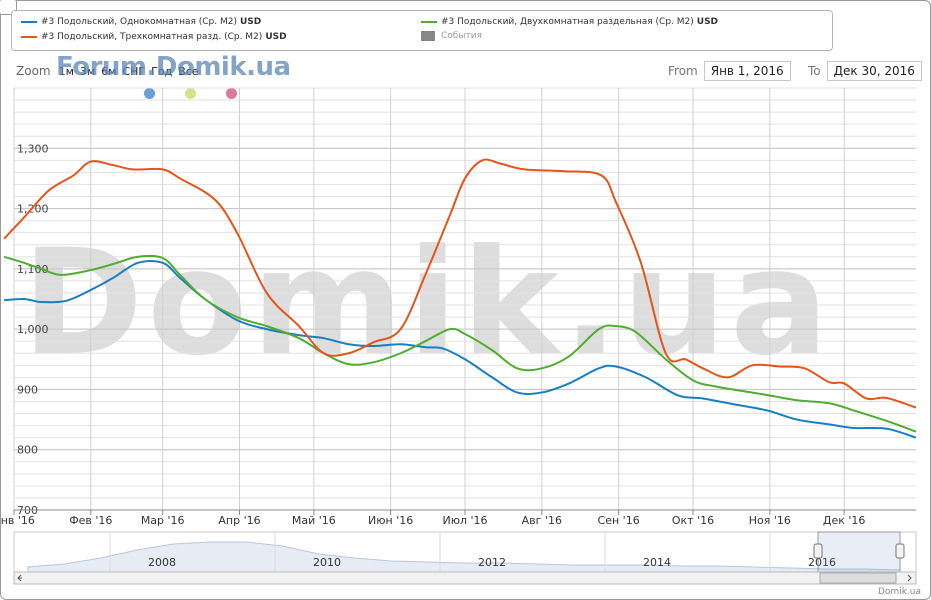  What do you see at coordinates (465, 578) in the screenshot?
I see `scrollbar-track` at bounding box center [465, 578].